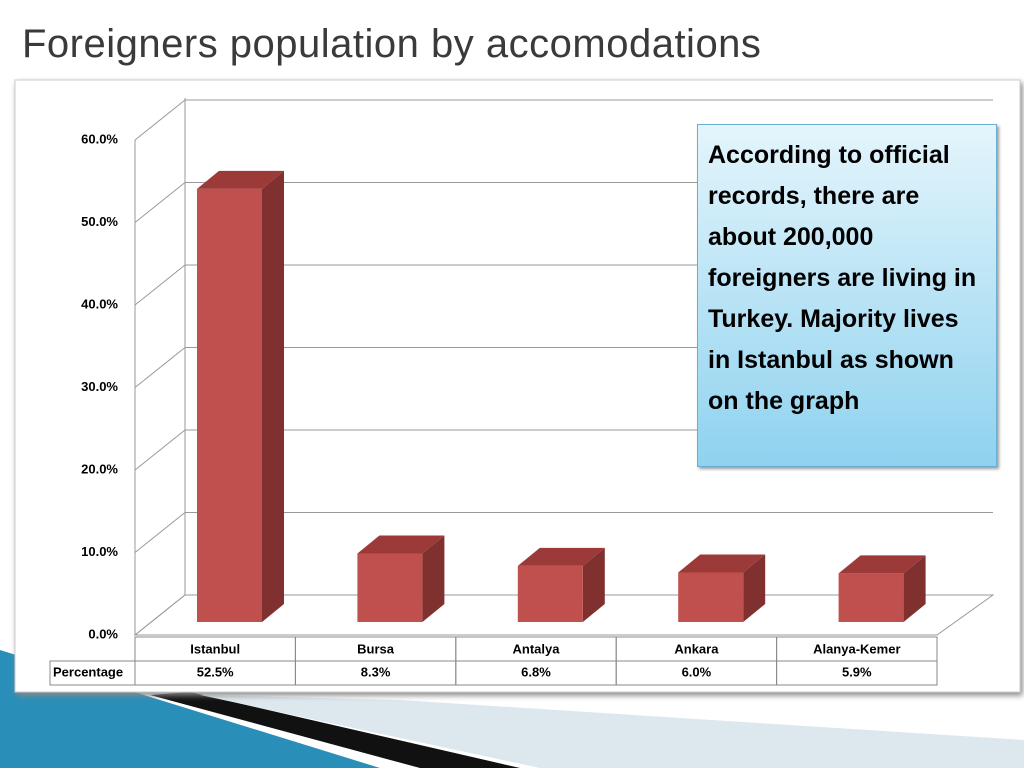 The height and width of the screenshot is (768, 1024). What do you see at coordinates (99, 138) in the screenshot?
I see `y-tick-label: 60.0%` at bounding box center [99, 138].